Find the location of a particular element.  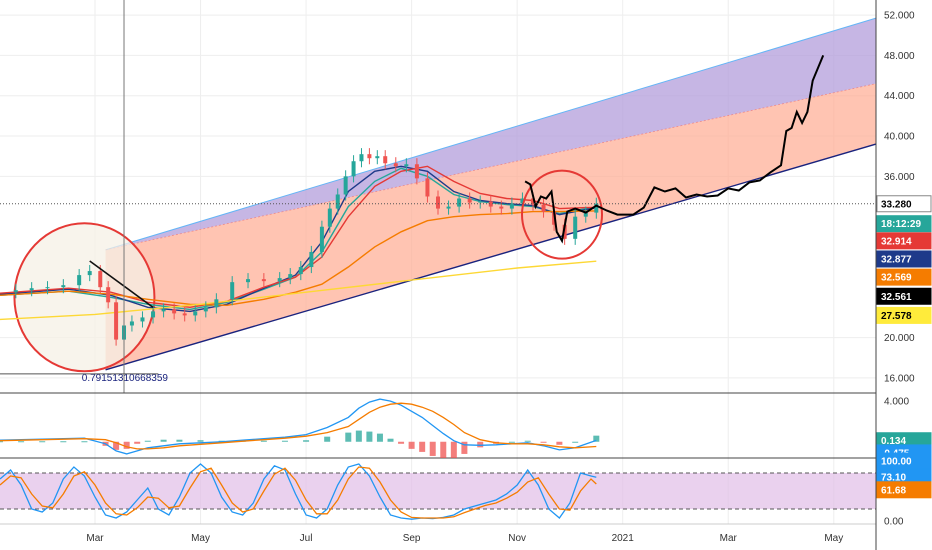

stochastic-panel is located at coordinates (438, 491).